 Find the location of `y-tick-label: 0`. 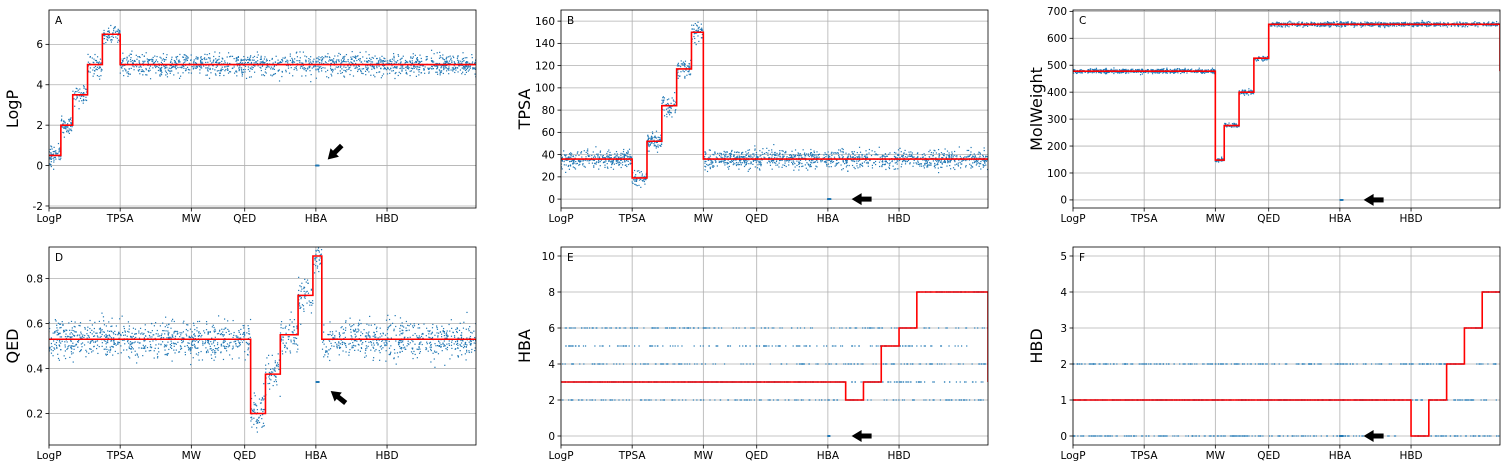

y-tick-label: 0 is located at coordinates (551, 200).